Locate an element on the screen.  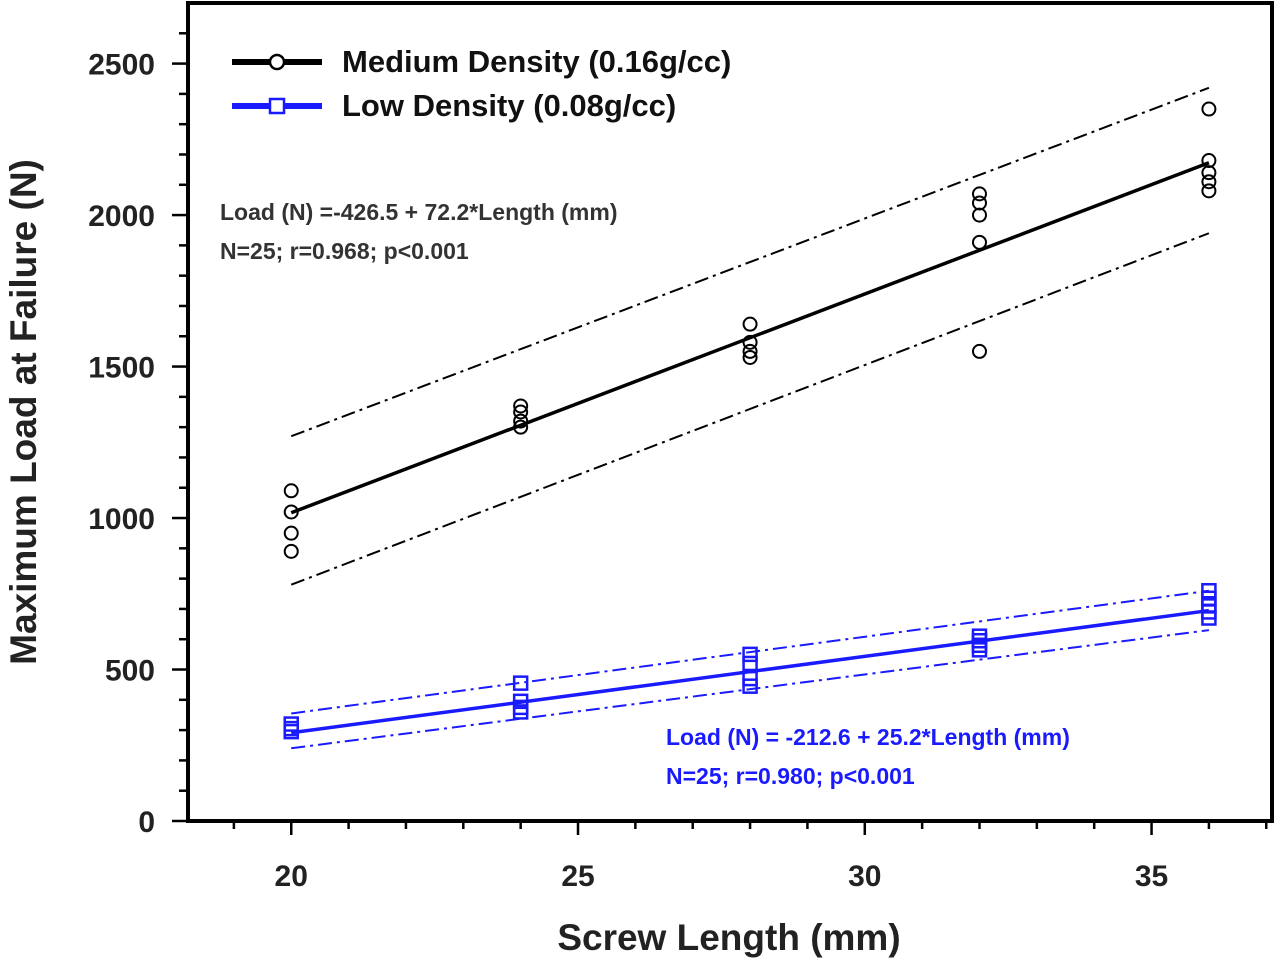
x-axis-label: Screw Length (mm) is located at coordinates (728, 937).